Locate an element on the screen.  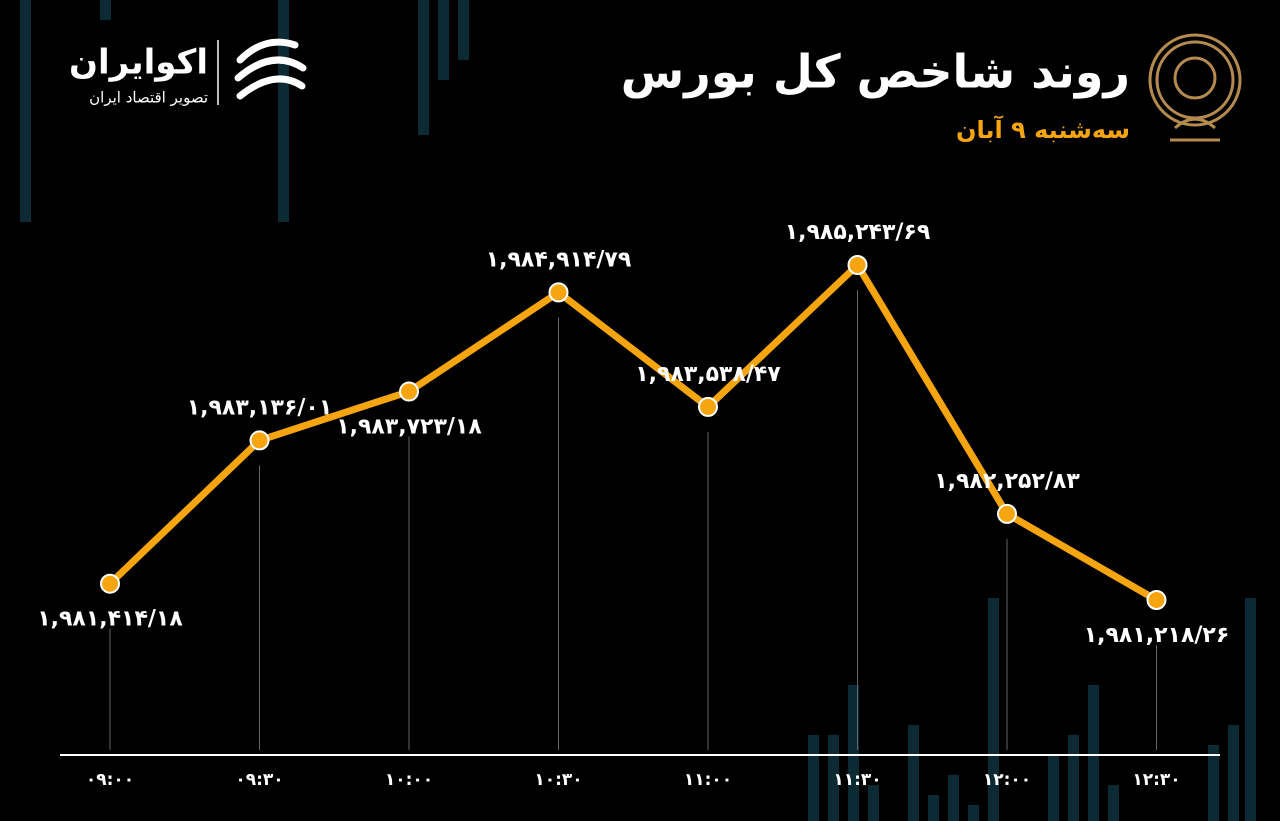
value-label: ۱,۹۸۲,۲۵۲/۸۳ is located at coordinates (1007, 481).